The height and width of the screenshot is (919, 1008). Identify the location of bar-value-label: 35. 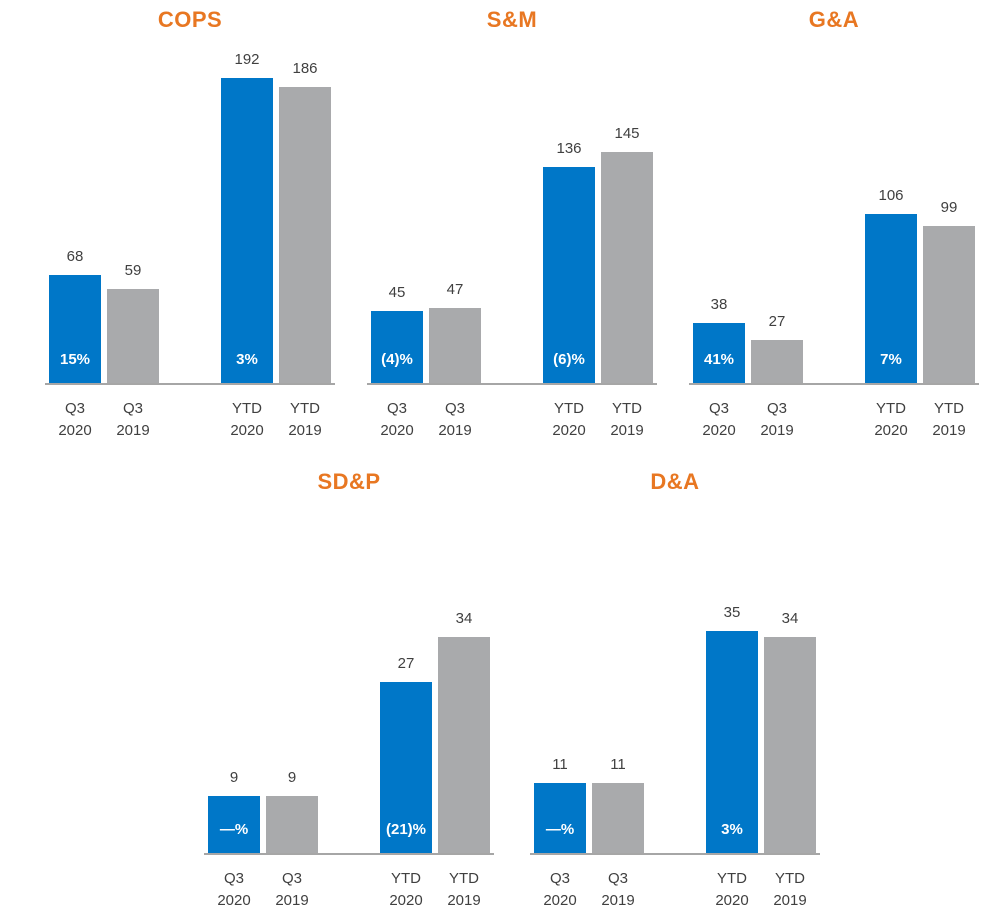
(732, 612).